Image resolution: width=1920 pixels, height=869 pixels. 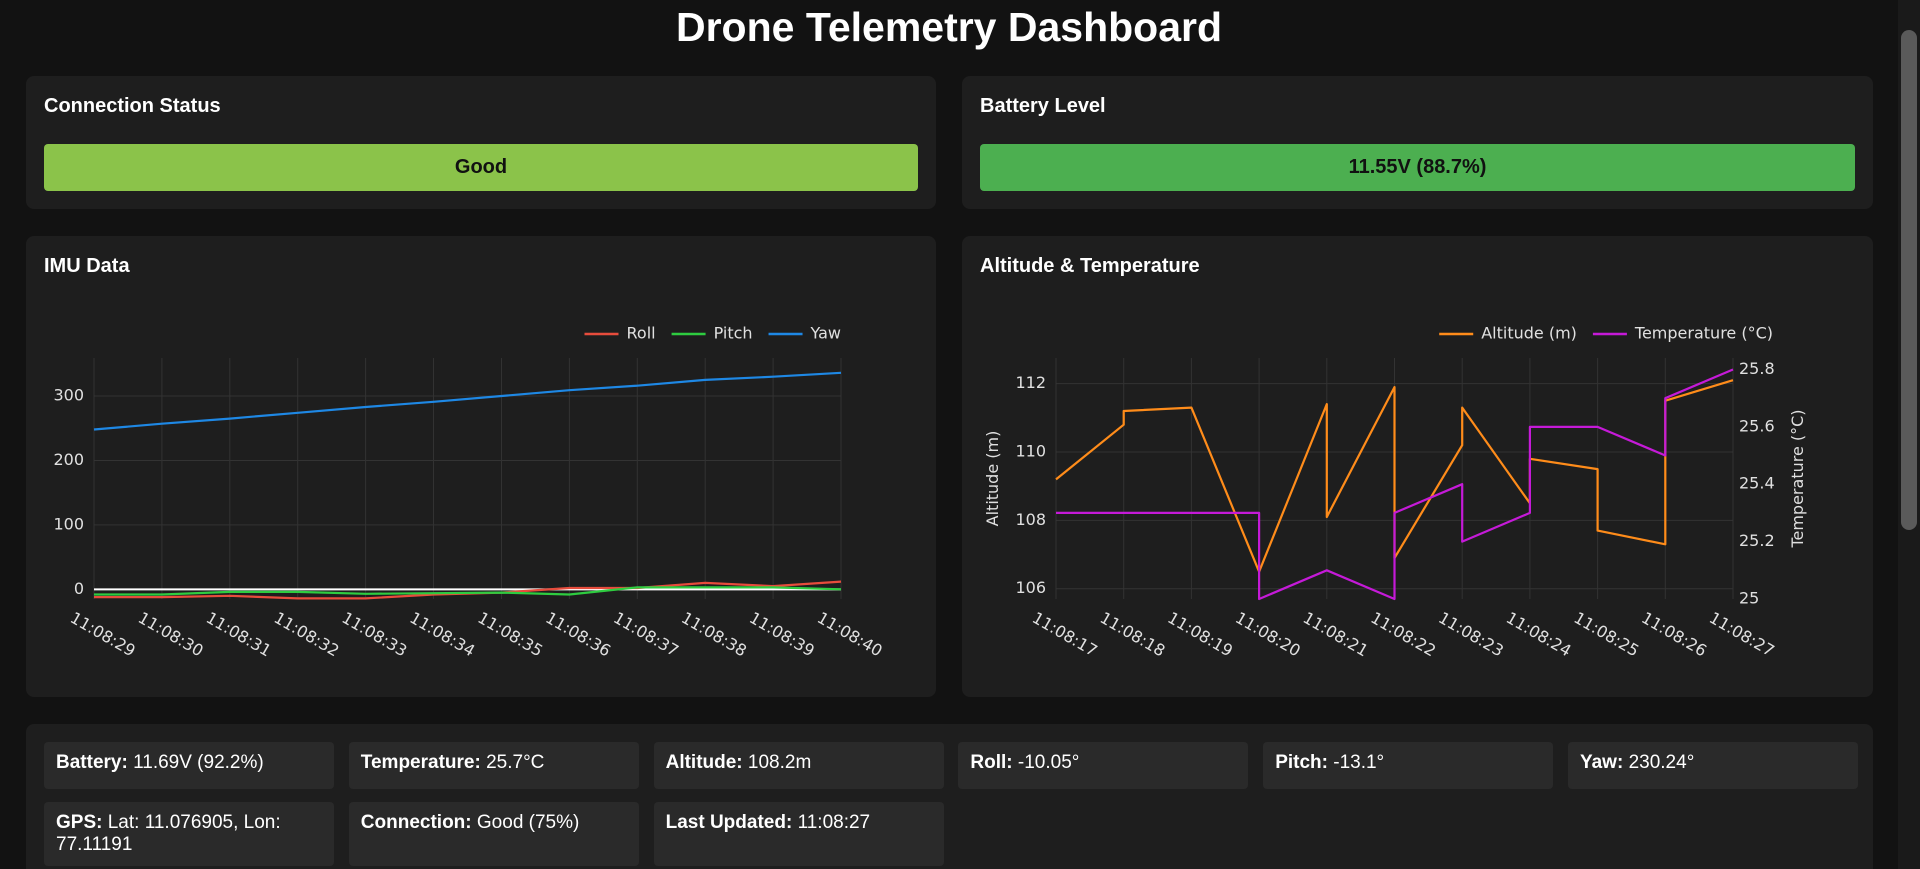 I want to click on stat-cell: GPS: Lat: 11.076905, Lon: 77.11191, so click(x=189, y=834).